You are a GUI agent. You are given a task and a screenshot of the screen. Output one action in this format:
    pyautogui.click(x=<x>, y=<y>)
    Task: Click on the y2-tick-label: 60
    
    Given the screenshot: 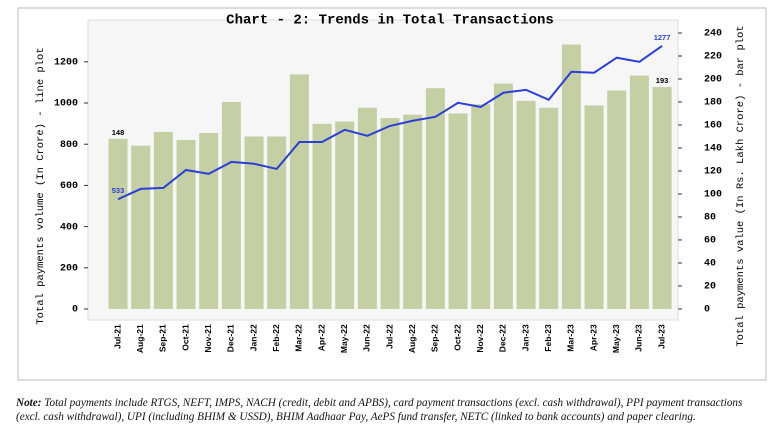 What is the action you would take?
    pyautogui.click(x=710, y=241)
    